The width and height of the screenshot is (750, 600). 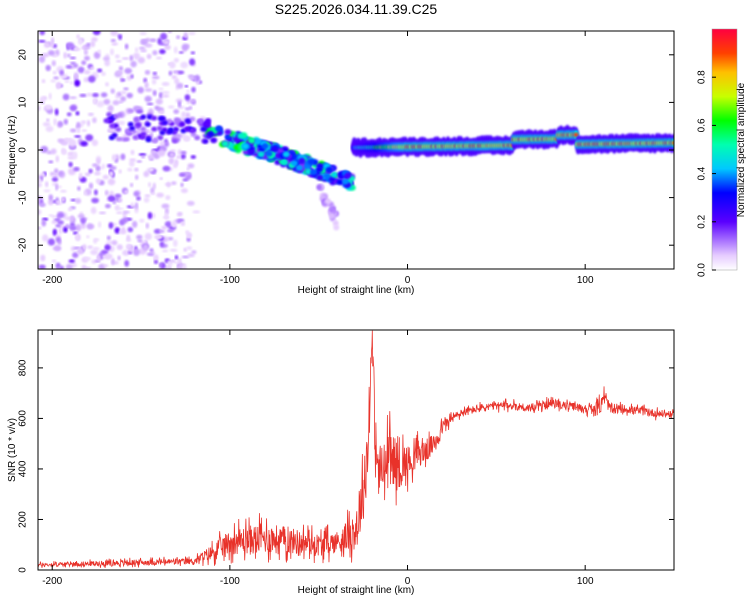 What do you see at coordinates (219, 128) in the screenshot?
I see `ridge-cell-falling-ridge-upper` at bounding box center [219, 128].